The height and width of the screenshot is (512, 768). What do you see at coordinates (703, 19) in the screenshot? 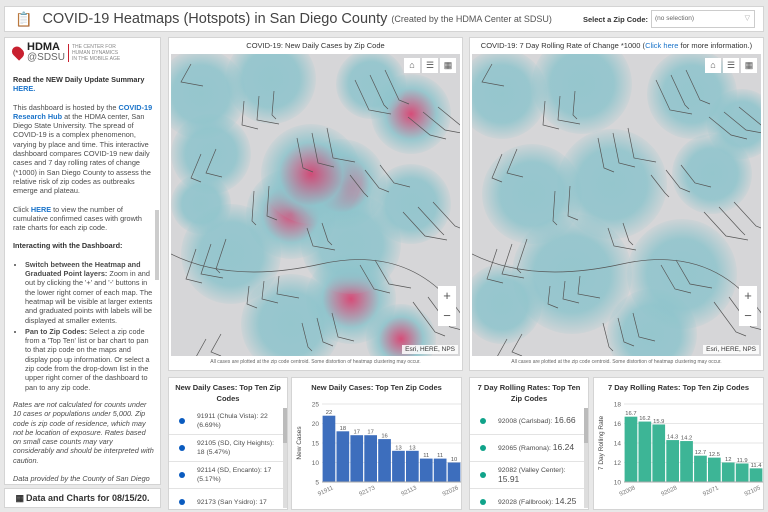
I see `zip-dropdown: (no selection) ▽` at bounding box center [703, 19].